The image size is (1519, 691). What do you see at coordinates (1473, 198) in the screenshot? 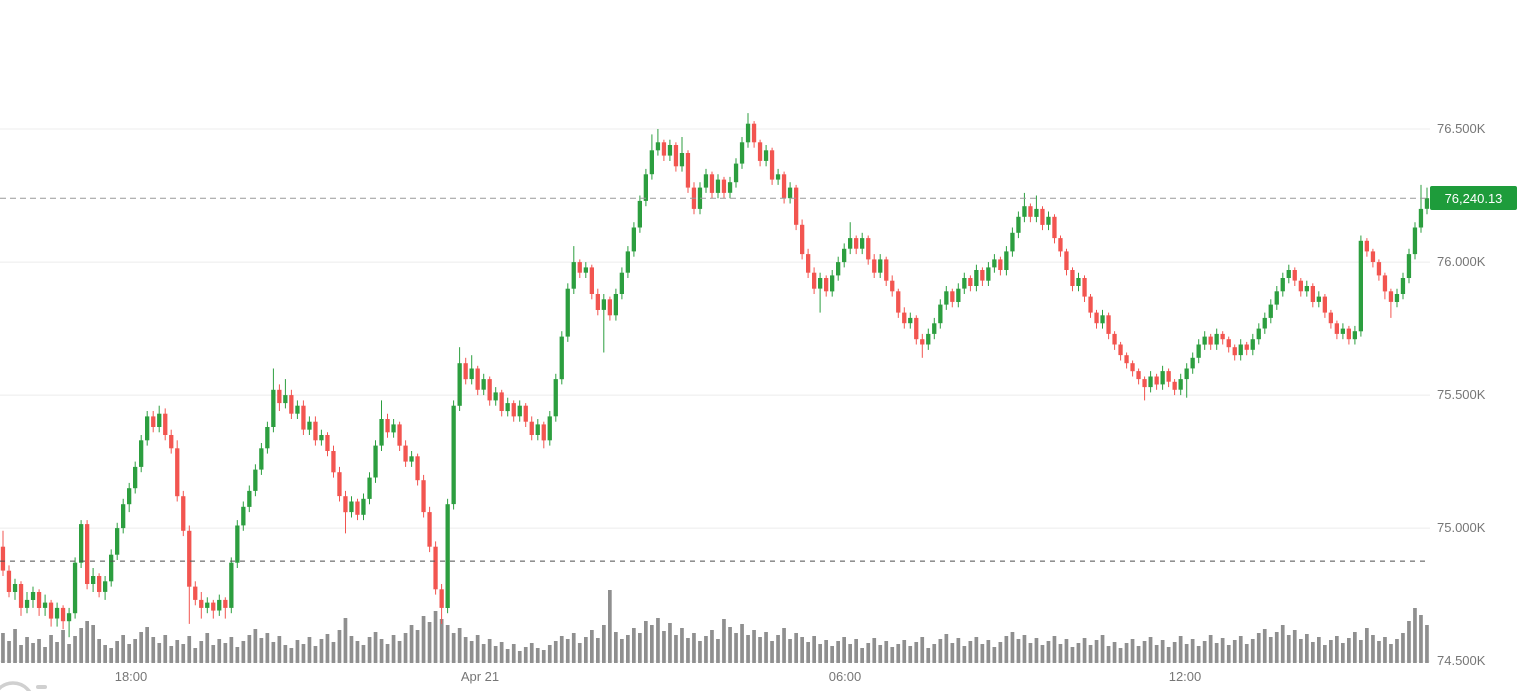
I see `current-price-badge: 76,240.13` at bounding box center [1473, 198].